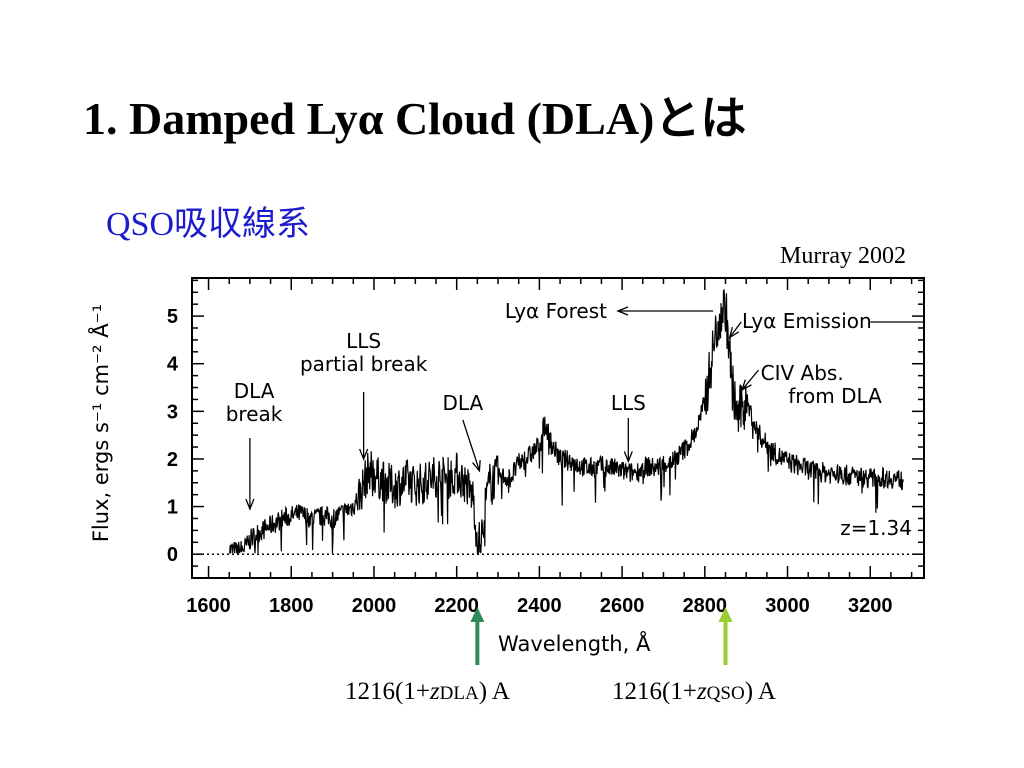 Image resolution: width=1024 pixels, height=768 pixels. What do you see at coordinates (173, 436) in the screenshot?
I see `y-axis-ticks: 0 1 2 3 4 5` at bounding box center [173, 436].